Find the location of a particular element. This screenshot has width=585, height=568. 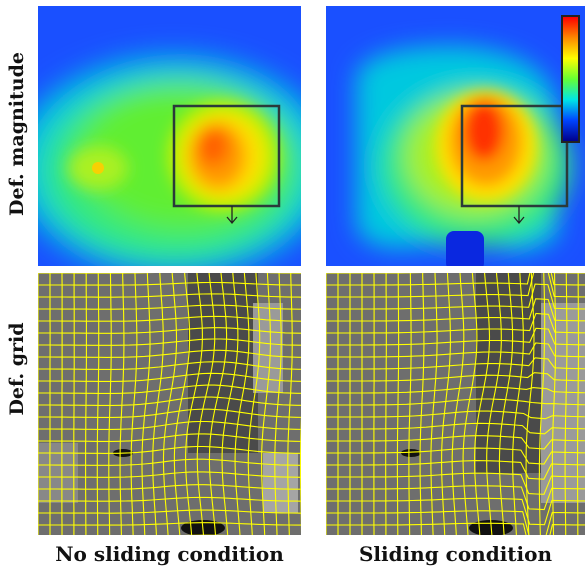

column-label-no-sliding: No sliding condition is located at coordinates (169, 554).